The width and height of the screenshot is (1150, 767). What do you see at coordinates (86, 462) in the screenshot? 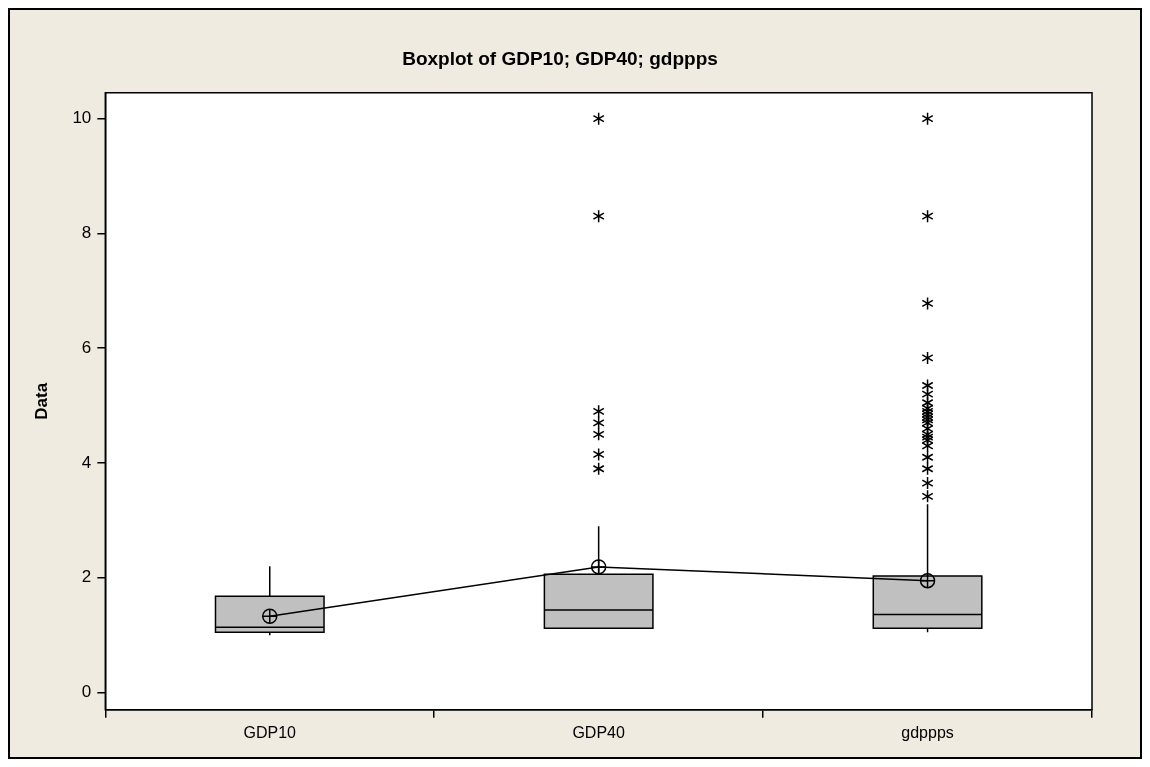
I see `y-tick-label: 4` at bounding box center [86, 462].